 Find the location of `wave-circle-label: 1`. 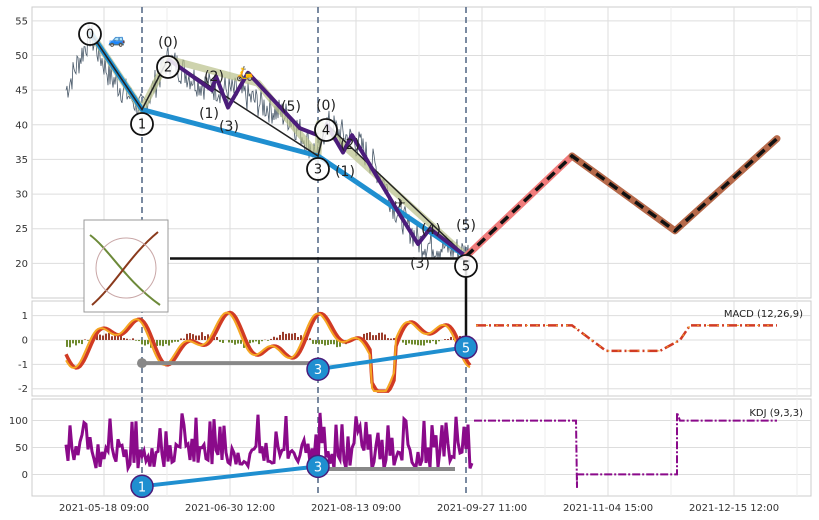

wave-circle-label: 1 is located at coordinates (142, 125).